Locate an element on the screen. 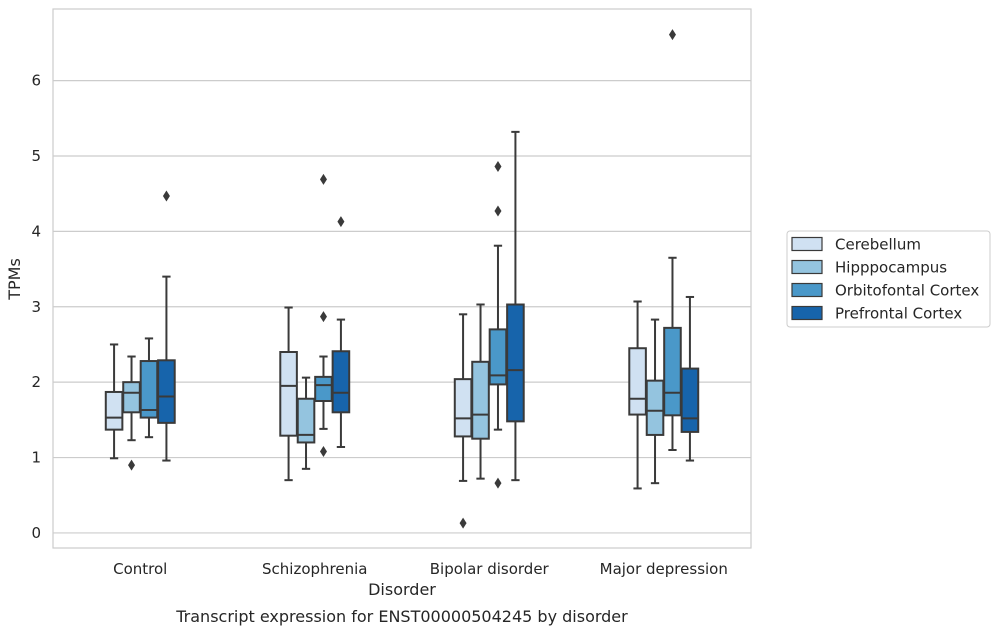  y-tick-labels: 0 1 2 3 4 5 6 is located at coordinates (36, 307).